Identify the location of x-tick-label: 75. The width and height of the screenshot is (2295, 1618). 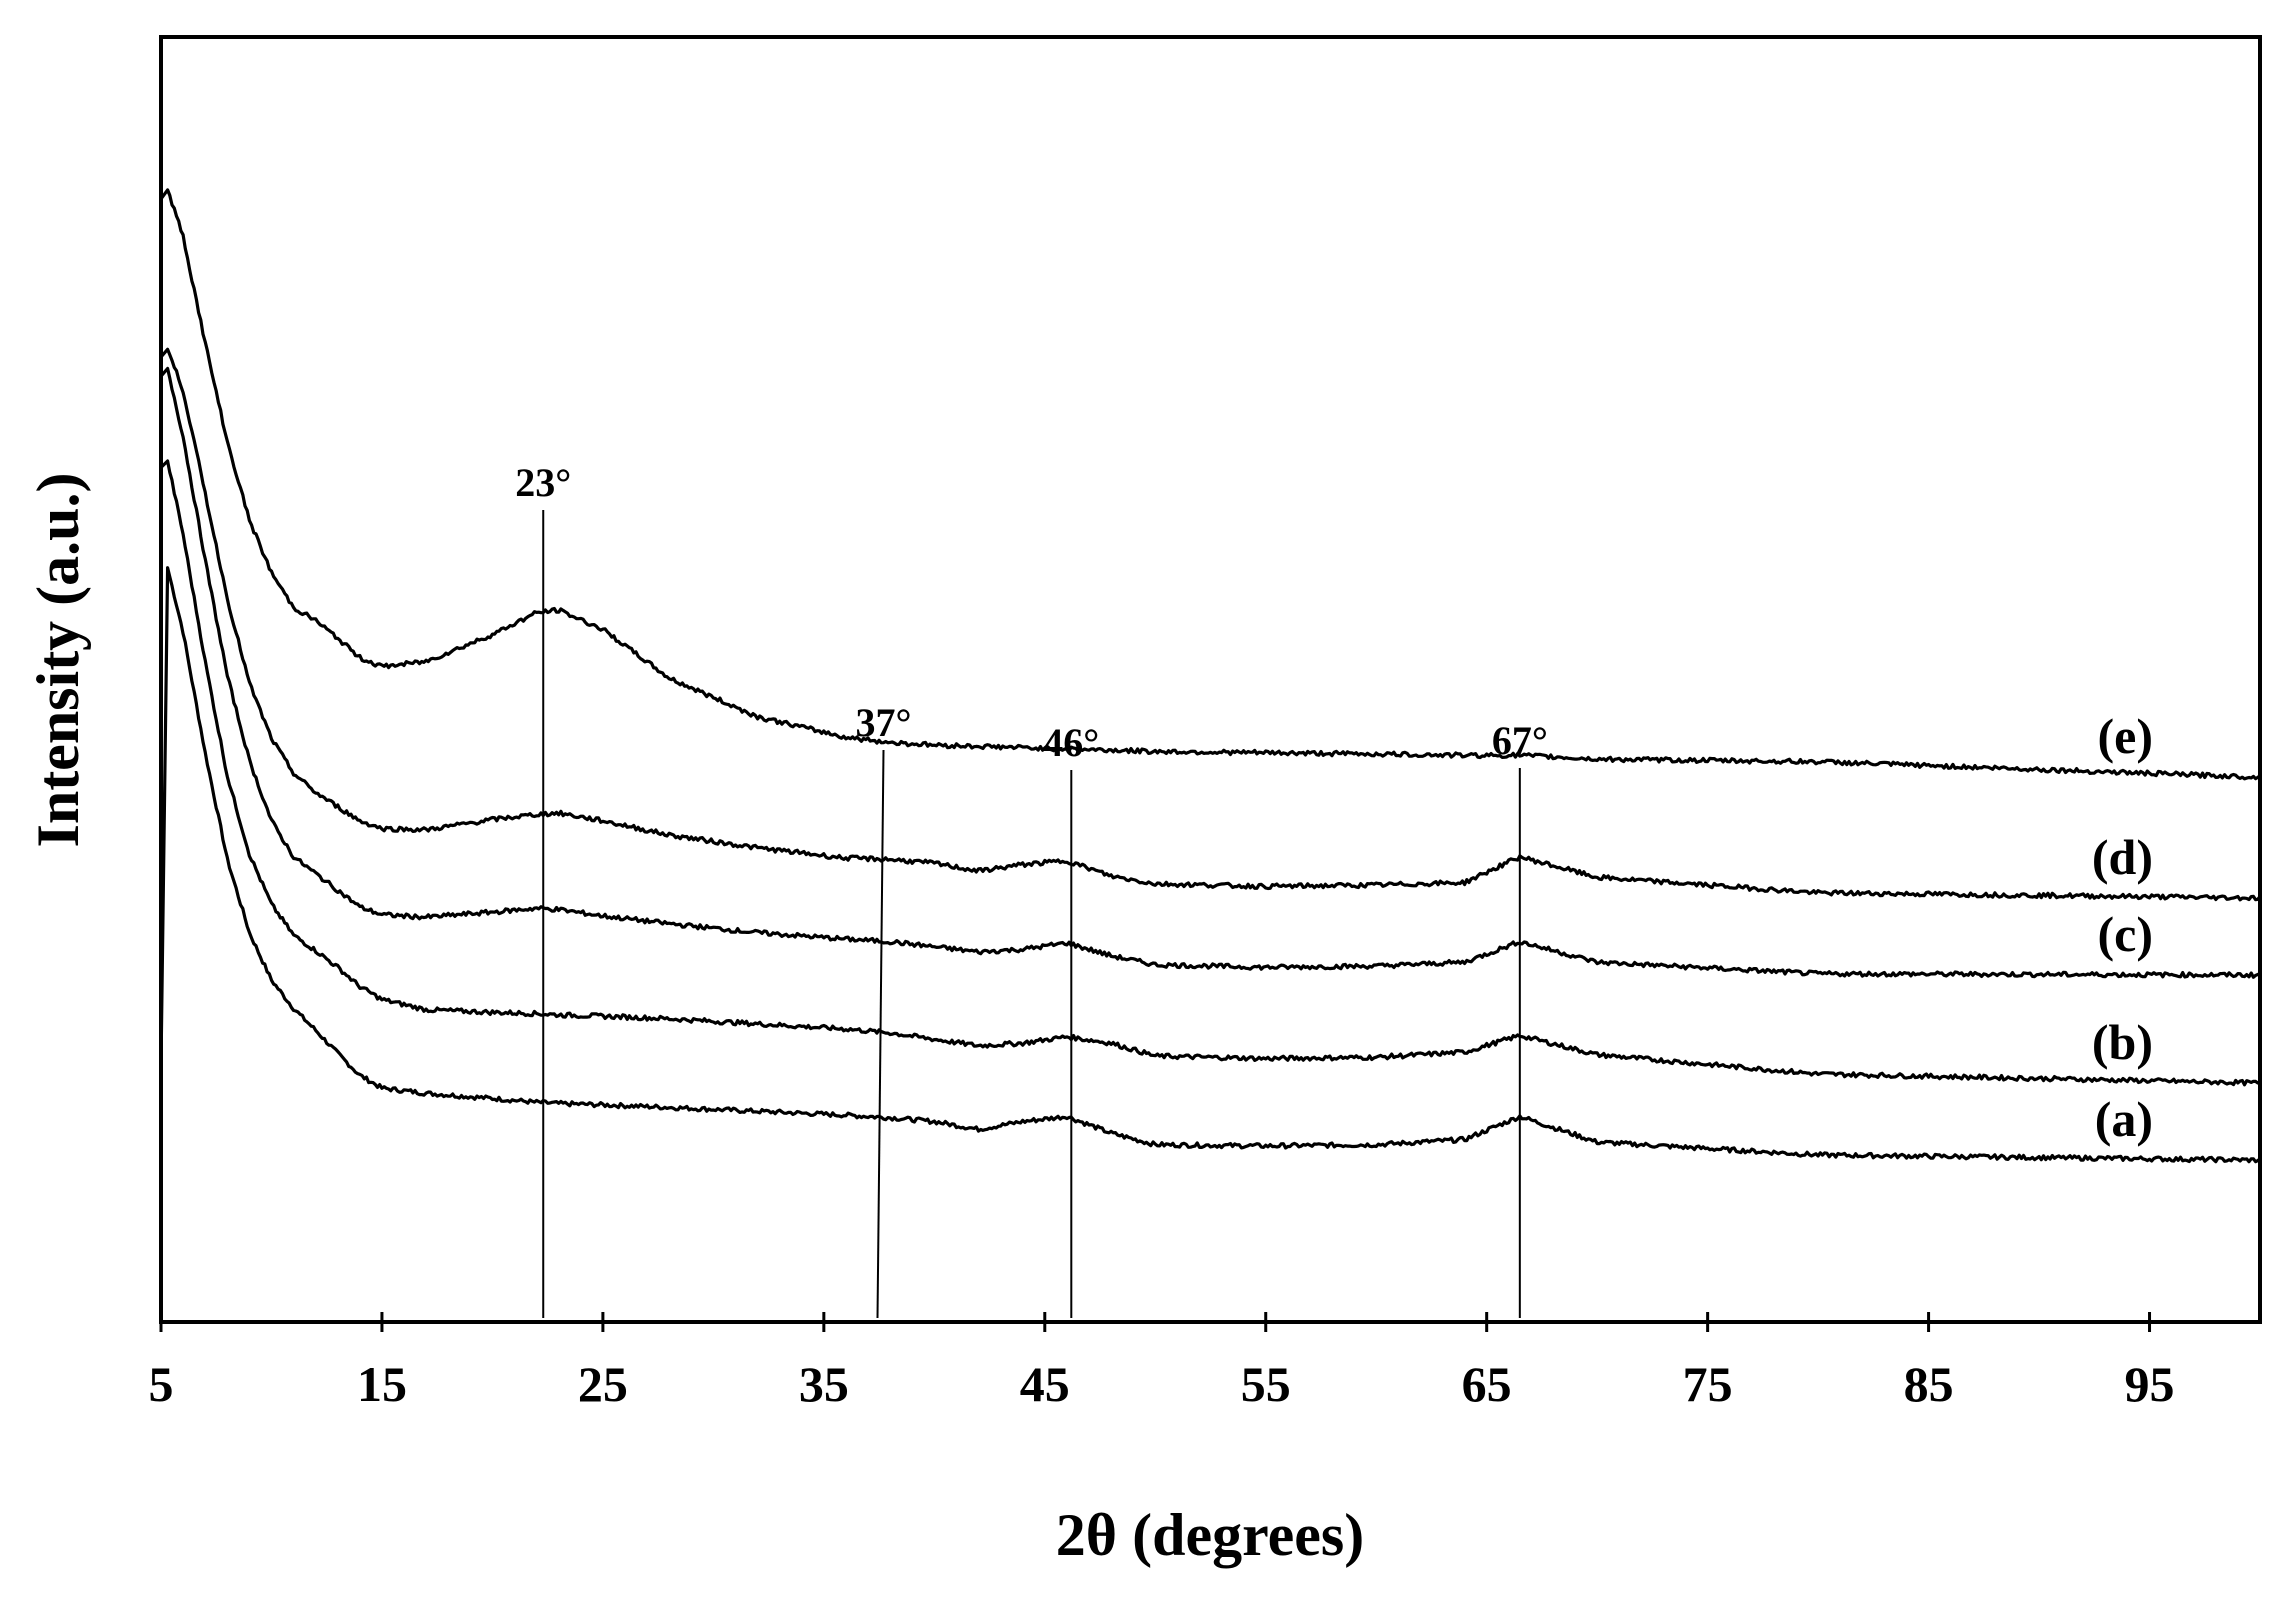
(1708, 1384).